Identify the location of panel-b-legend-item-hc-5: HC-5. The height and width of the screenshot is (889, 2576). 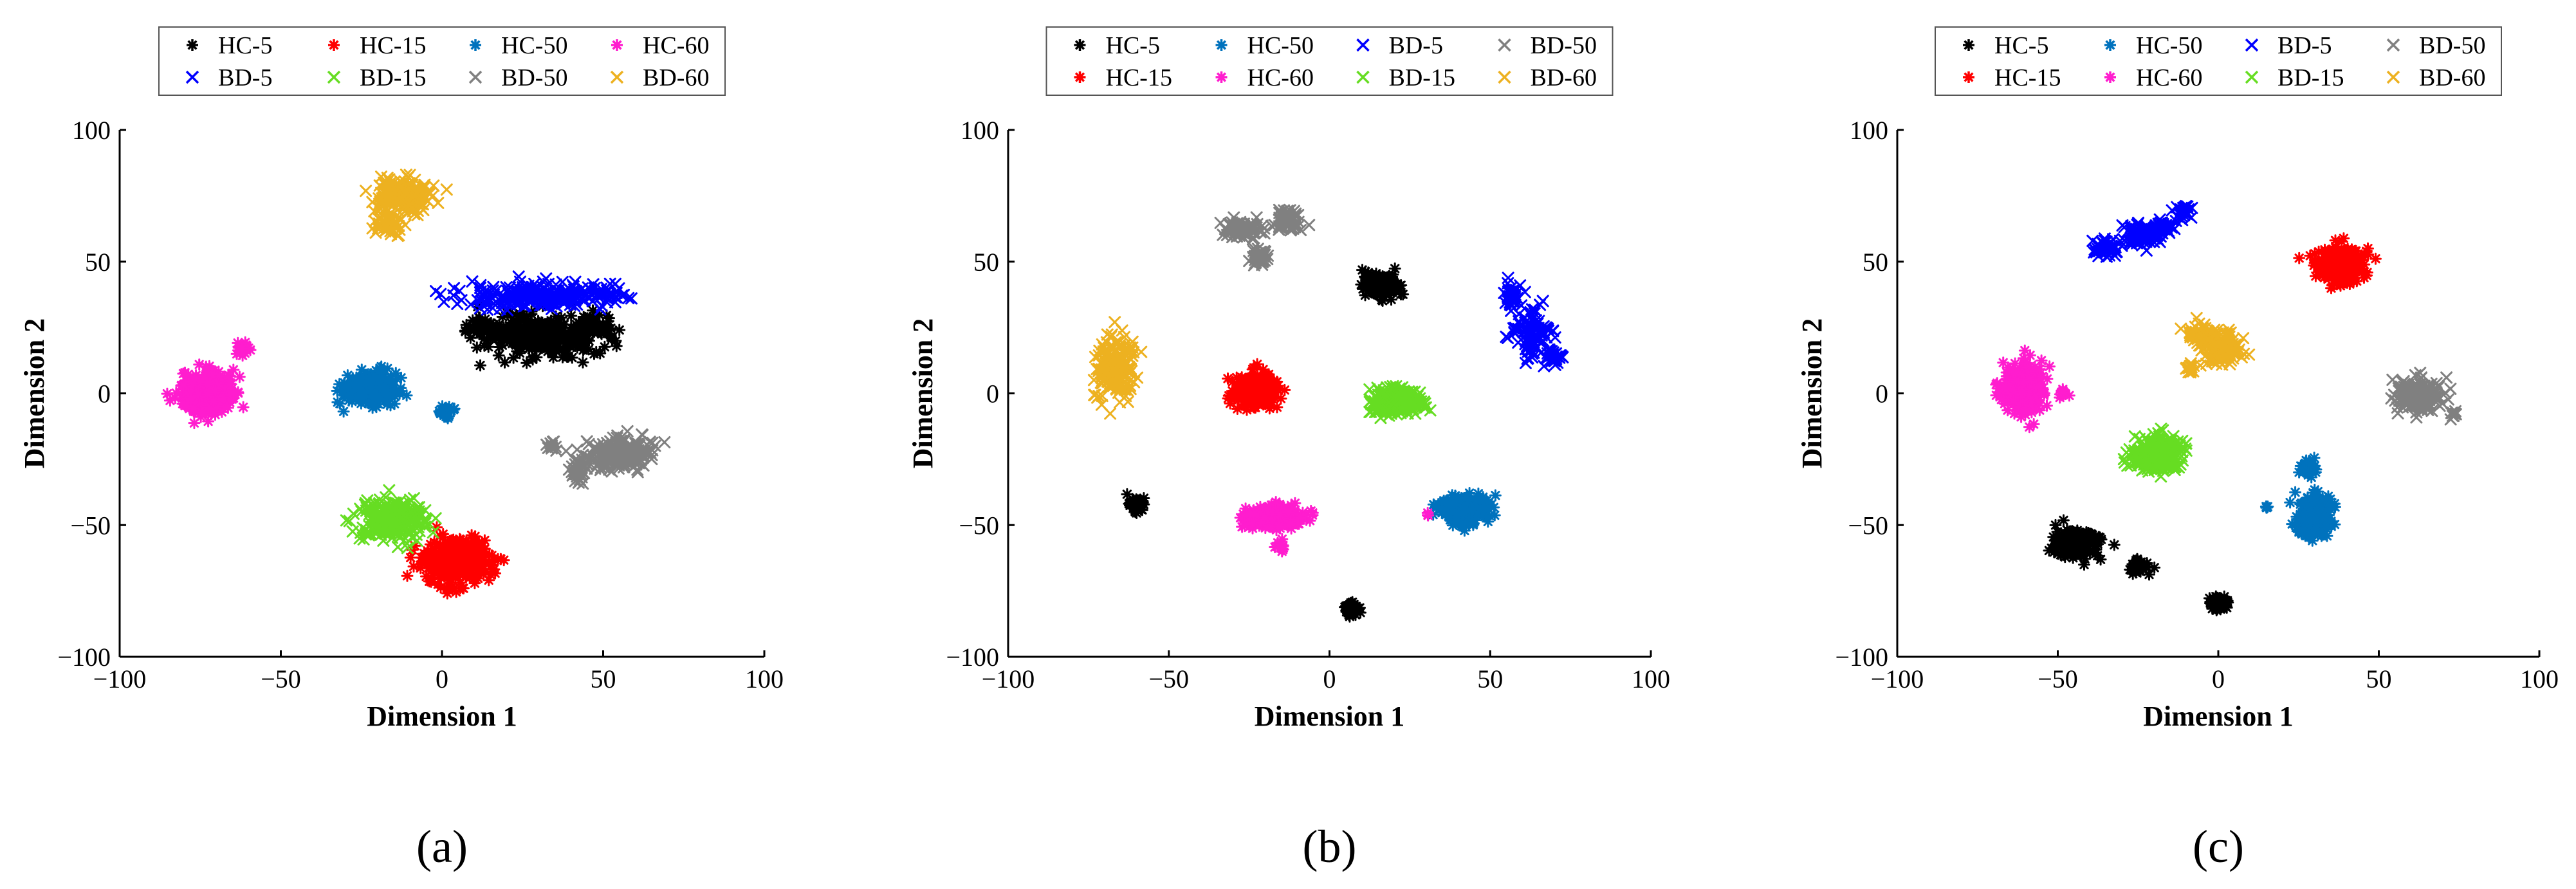
(1117, 45).